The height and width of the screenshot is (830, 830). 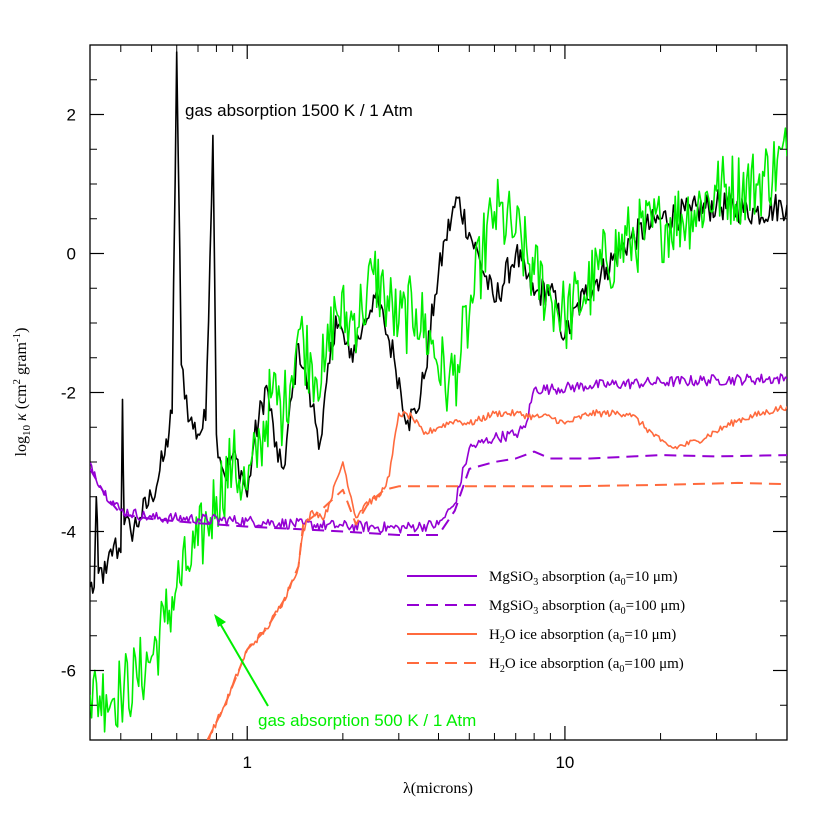 What do you see at coordinates (71, 254) in the screenshot?
I see `y-tick-label: 0` at bounding box center [71, 254].